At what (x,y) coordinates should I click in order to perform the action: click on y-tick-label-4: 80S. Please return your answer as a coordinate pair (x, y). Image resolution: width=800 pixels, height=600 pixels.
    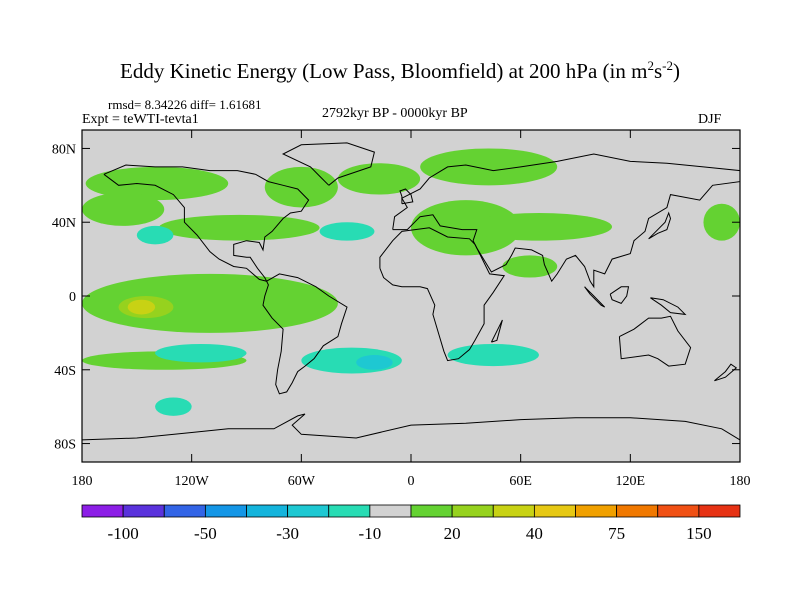
    Looking at the image, I should click on (65, 445).